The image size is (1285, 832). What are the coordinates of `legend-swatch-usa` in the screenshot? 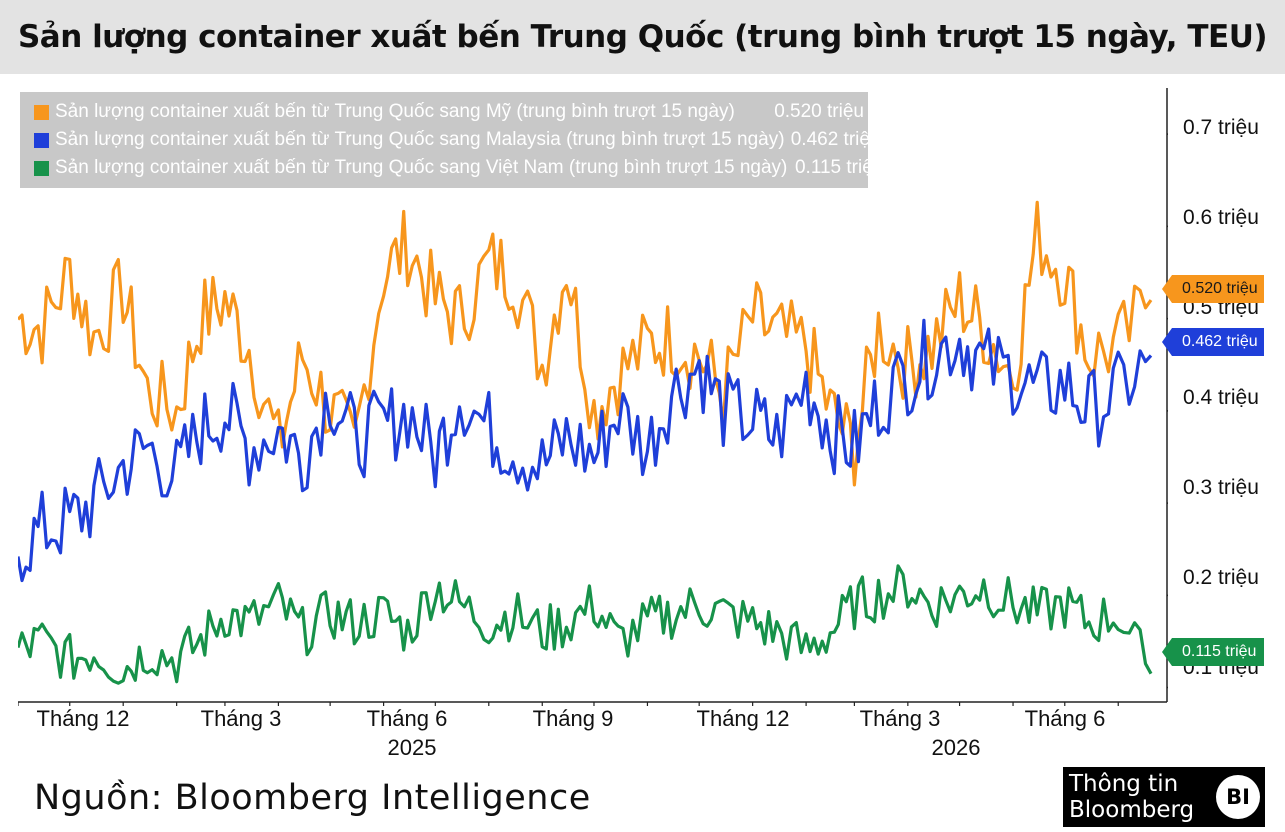 It's located at (41, 112).